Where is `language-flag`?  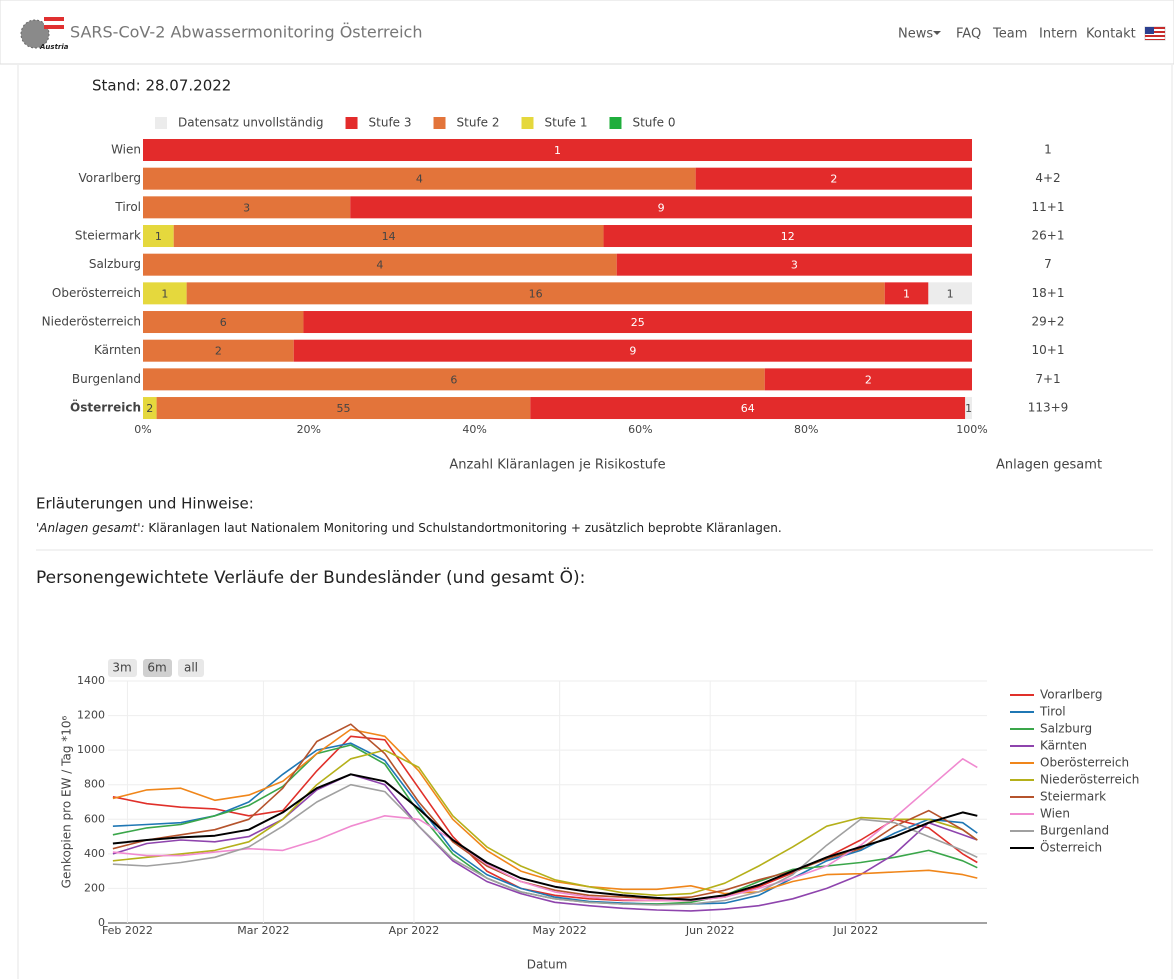
language-flag is located at coordinates (1155, 33).